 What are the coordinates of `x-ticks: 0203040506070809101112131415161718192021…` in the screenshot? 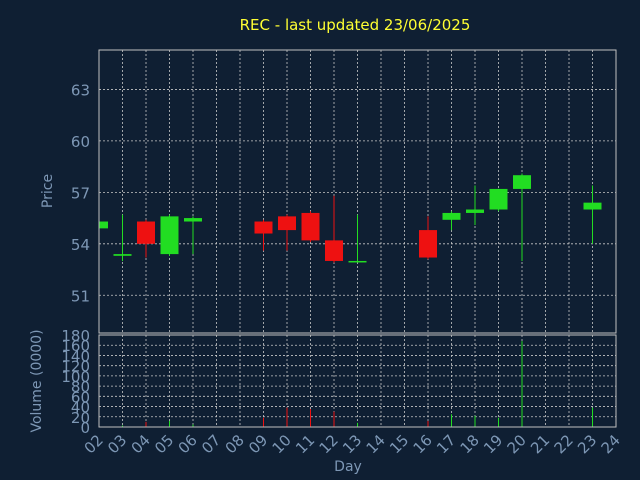 It's located at (352, 444).